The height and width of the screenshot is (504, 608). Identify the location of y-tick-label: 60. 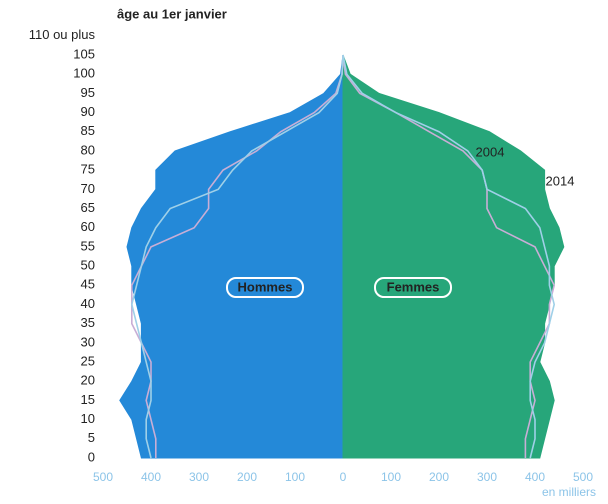
(88, 226).